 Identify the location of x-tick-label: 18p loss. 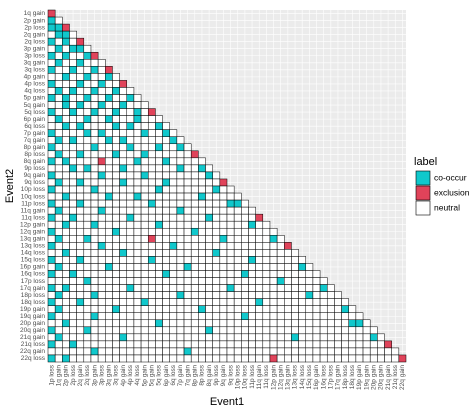
(345, 376).